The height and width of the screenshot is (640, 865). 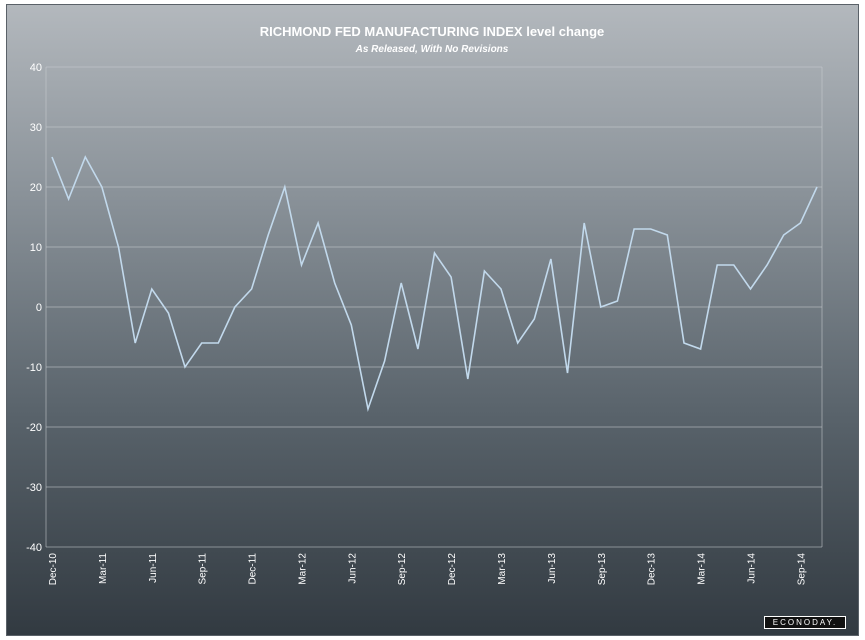 What do you see at coordinates (751, 568) in the screenshot?
I see `x-tick-label: Jun-14` at bounding box center [751, 568].